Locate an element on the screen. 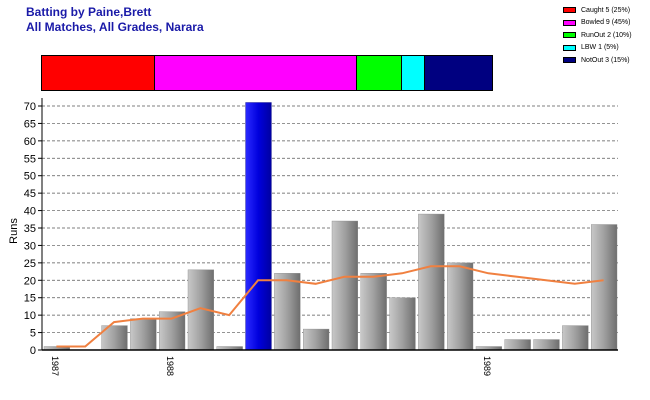  legend-label: Caught 5 (25%) is located at coordinates (606, 10).